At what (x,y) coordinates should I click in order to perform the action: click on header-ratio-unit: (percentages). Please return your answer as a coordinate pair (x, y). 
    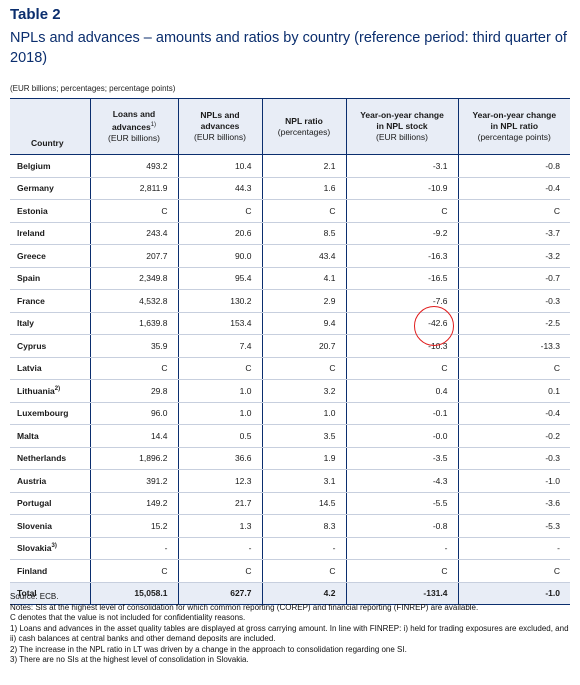
    Looking at the image, I should click on (304, 131).